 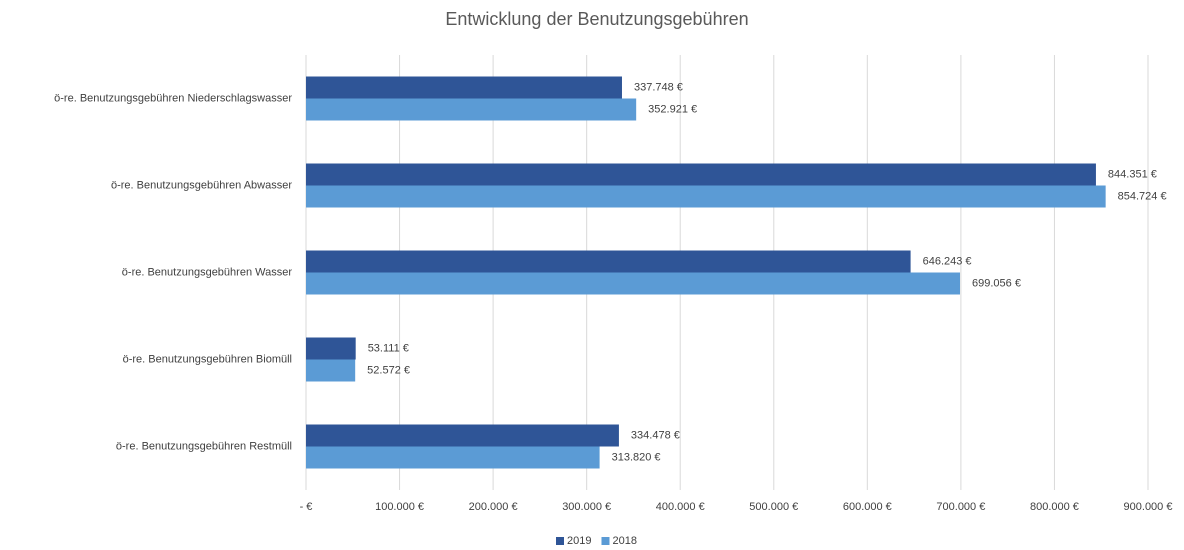 What do you see at coordinates (672, 109) in the screenshot?
I see `value-label: 352.921 €` at bounding box center [672, 109].